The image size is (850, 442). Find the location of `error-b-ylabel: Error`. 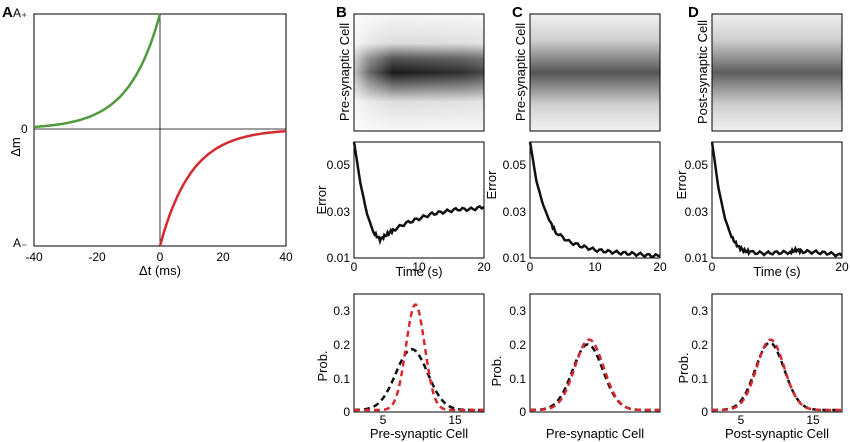

error-b-ylabel: Error is located at coordinates (321, 200).